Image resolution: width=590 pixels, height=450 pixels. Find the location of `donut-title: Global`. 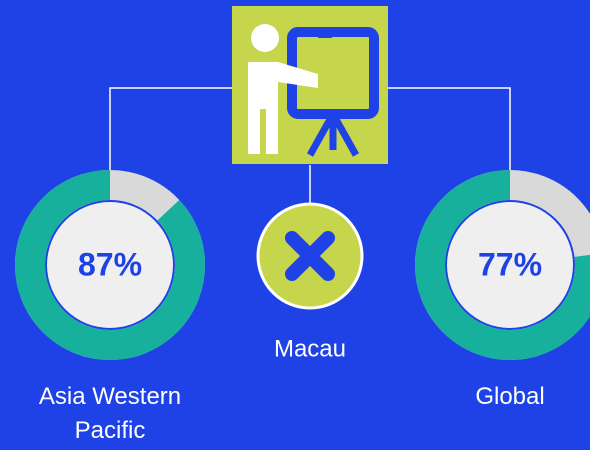

donut-title: Global is located at coordinates (510, 396).